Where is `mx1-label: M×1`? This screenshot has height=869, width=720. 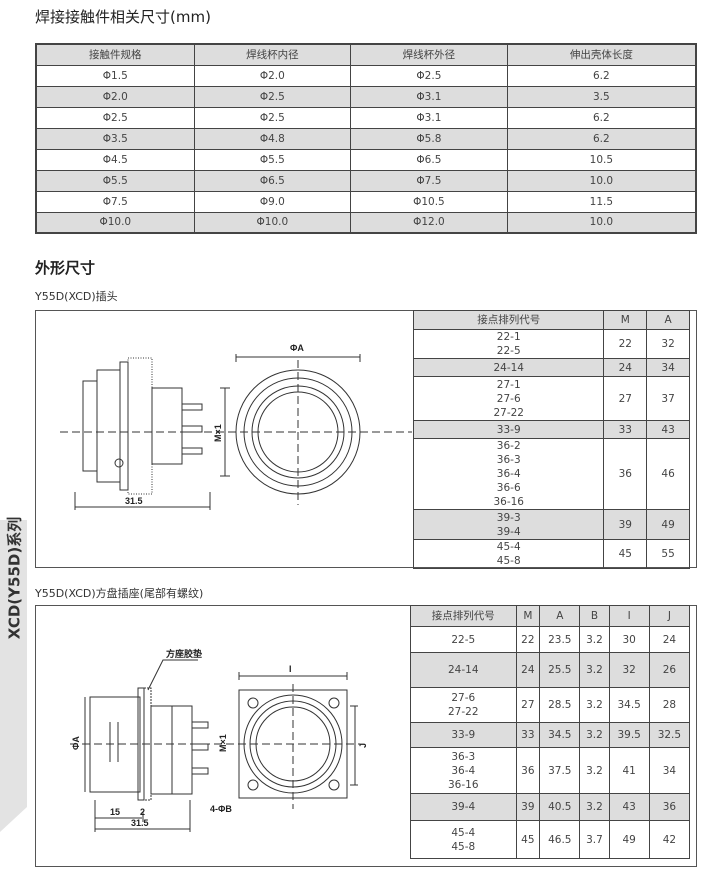
mx1-label: M×1 is located at coordinates (223, 743).